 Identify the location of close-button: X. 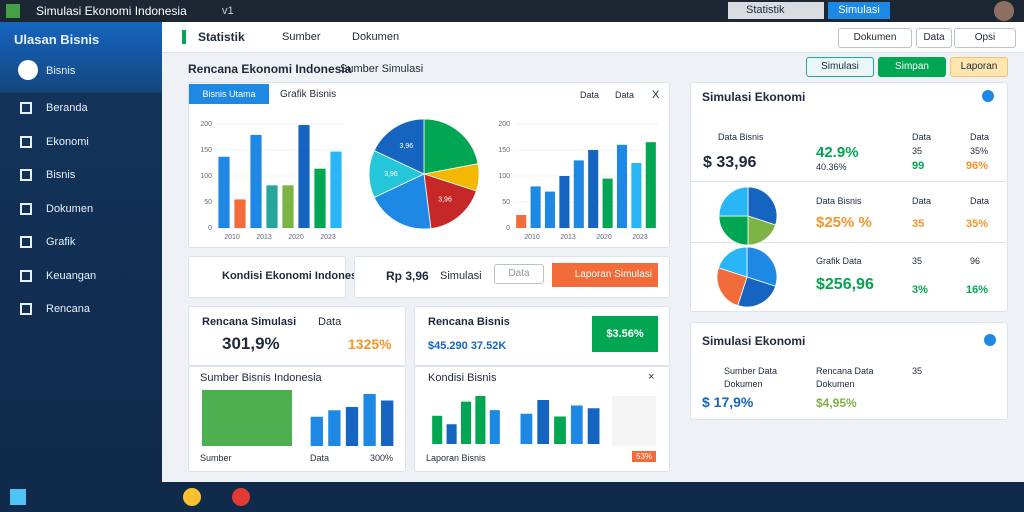
(656, 95).